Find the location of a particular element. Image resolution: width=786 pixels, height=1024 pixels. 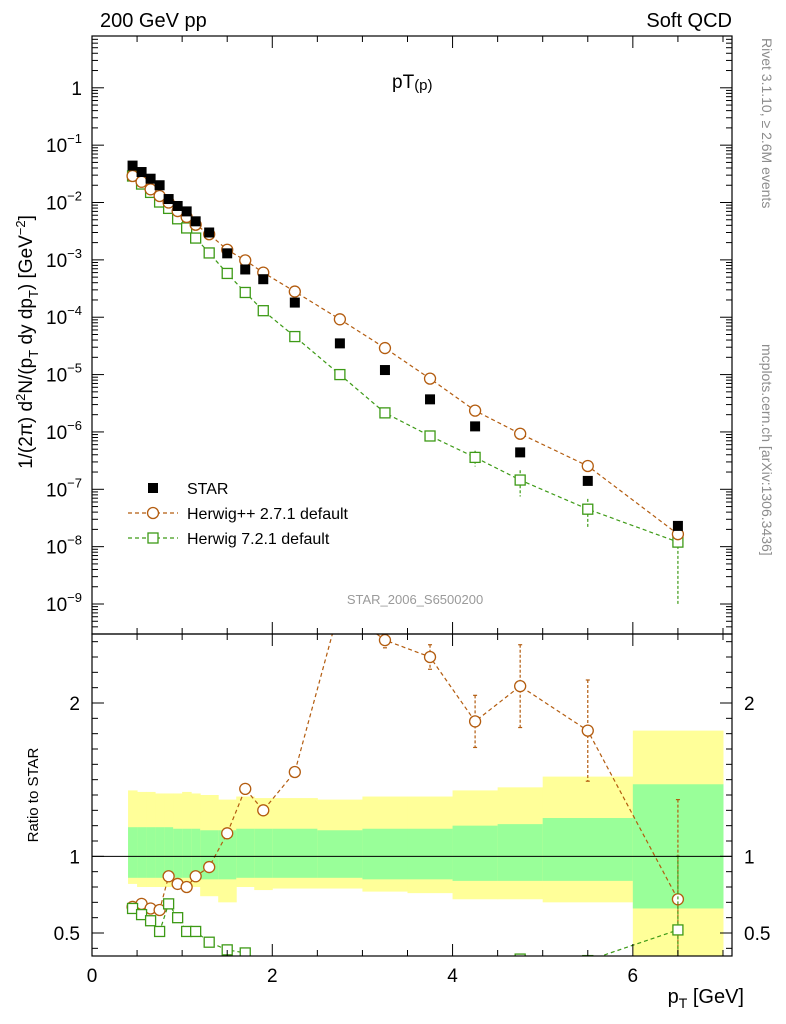

legend-label: STAR is located at coordinates (207, 489).